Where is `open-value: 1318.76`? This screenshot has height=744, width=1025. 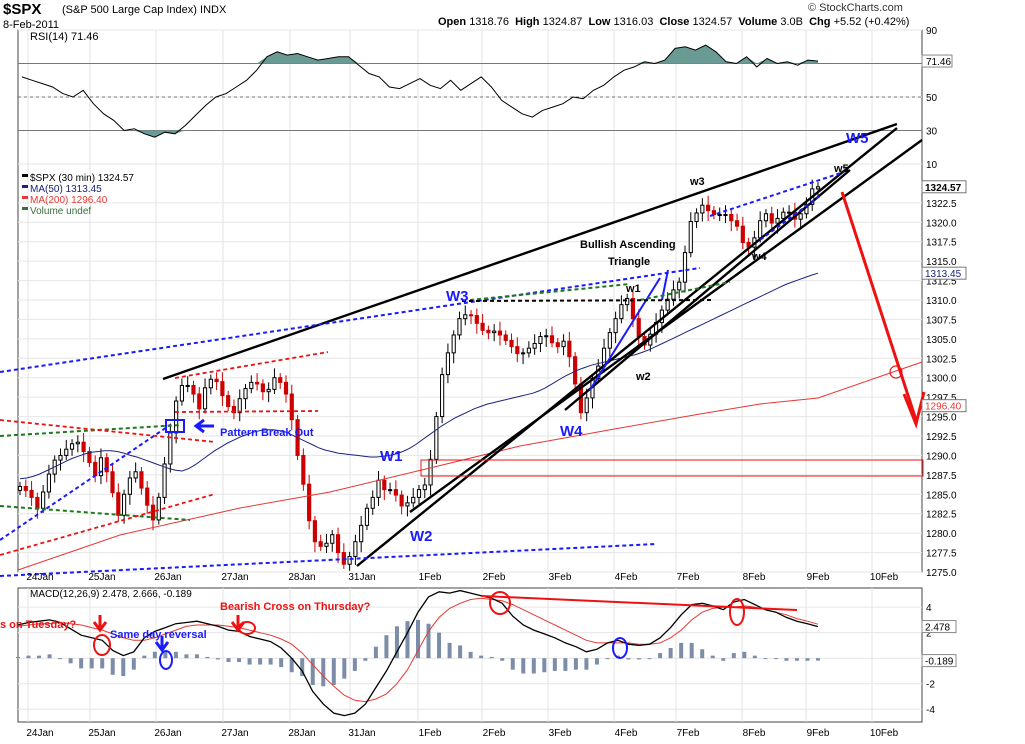 open-value: 1318.76 is located at coordinates (489, 22).